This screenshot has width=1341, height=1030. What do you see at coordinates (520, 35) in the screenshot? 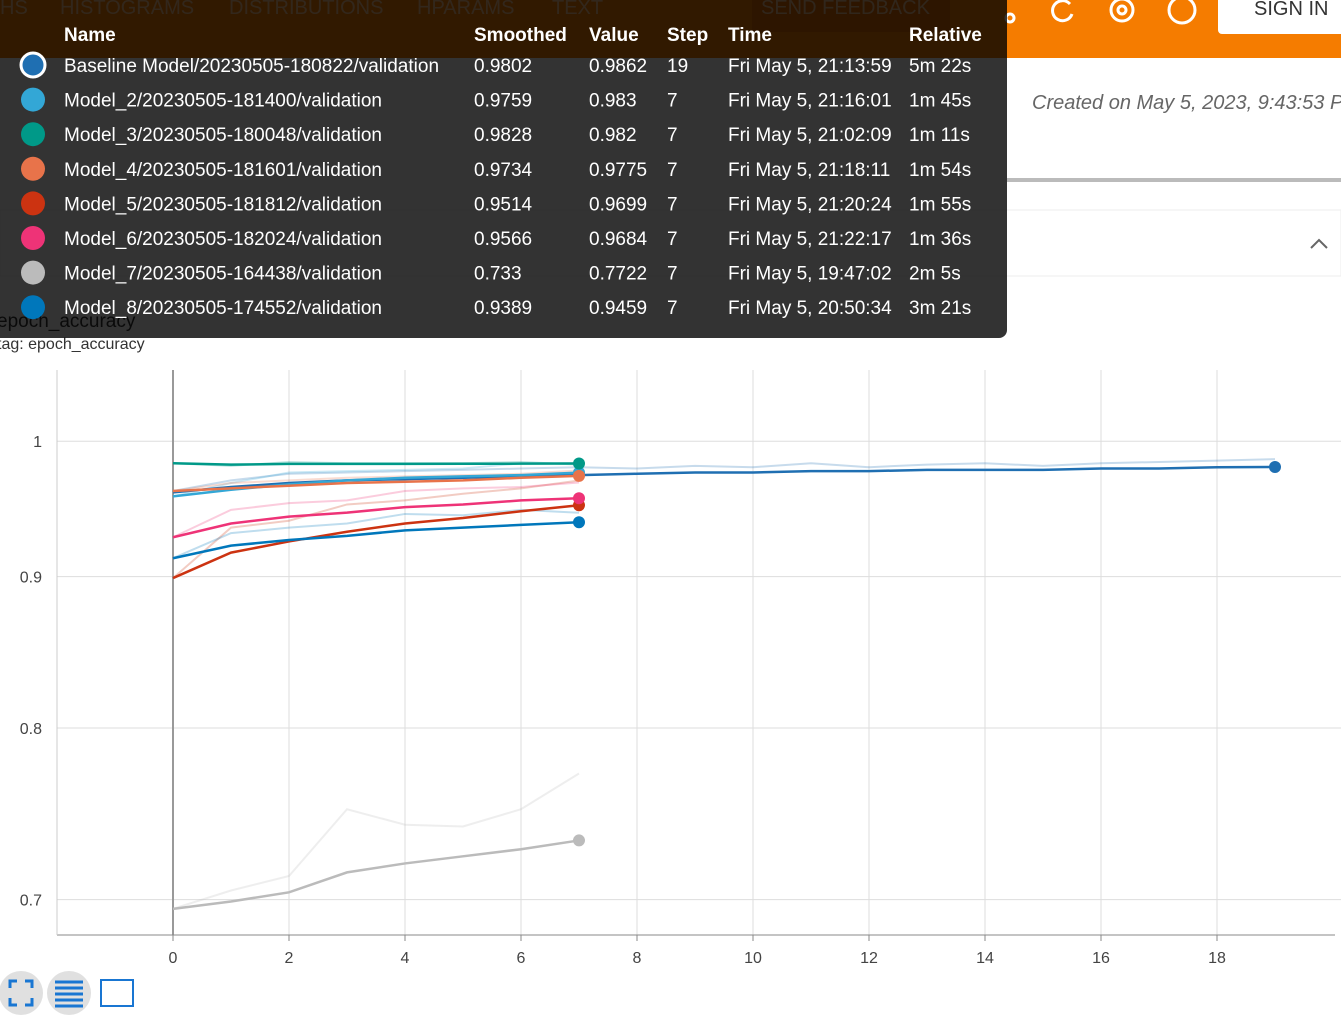
I see `column-header: Smoothed` at bounding box center [520, 35].